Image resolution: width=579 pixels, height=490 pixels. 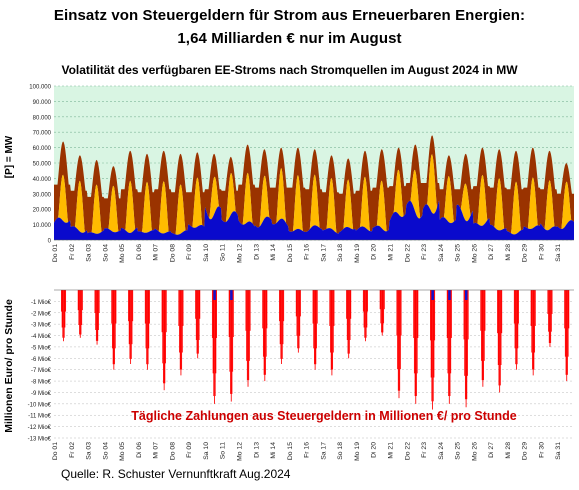 I want to click on x-tick-label: So 04, so click(x=105, y=451).